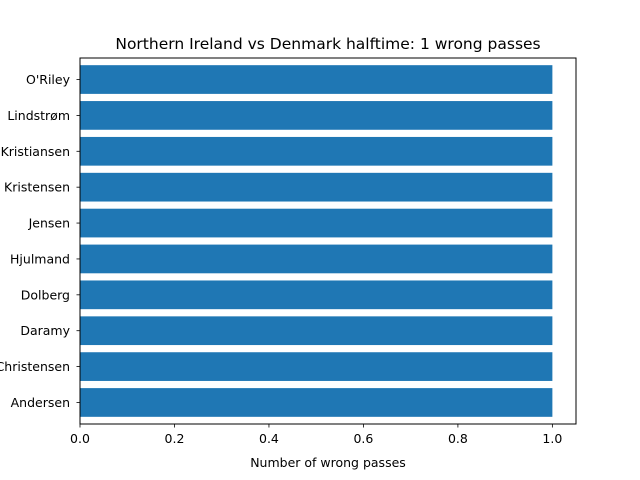  Describe the element at coordinates (45, 330) in the screenshot. I see `y-tick-label: Daramy` at that location.